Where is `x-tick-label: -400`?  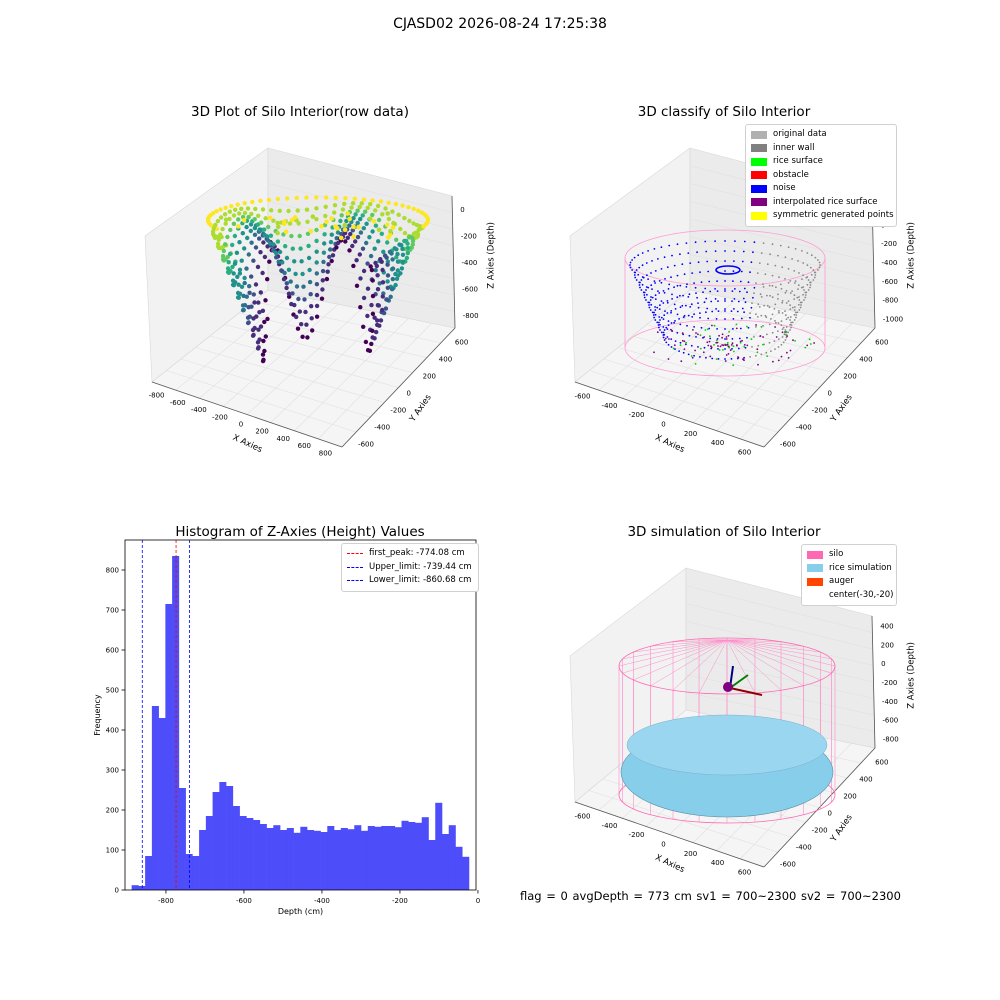
x-tick-label: -400 is located at coordinates (610, 826).